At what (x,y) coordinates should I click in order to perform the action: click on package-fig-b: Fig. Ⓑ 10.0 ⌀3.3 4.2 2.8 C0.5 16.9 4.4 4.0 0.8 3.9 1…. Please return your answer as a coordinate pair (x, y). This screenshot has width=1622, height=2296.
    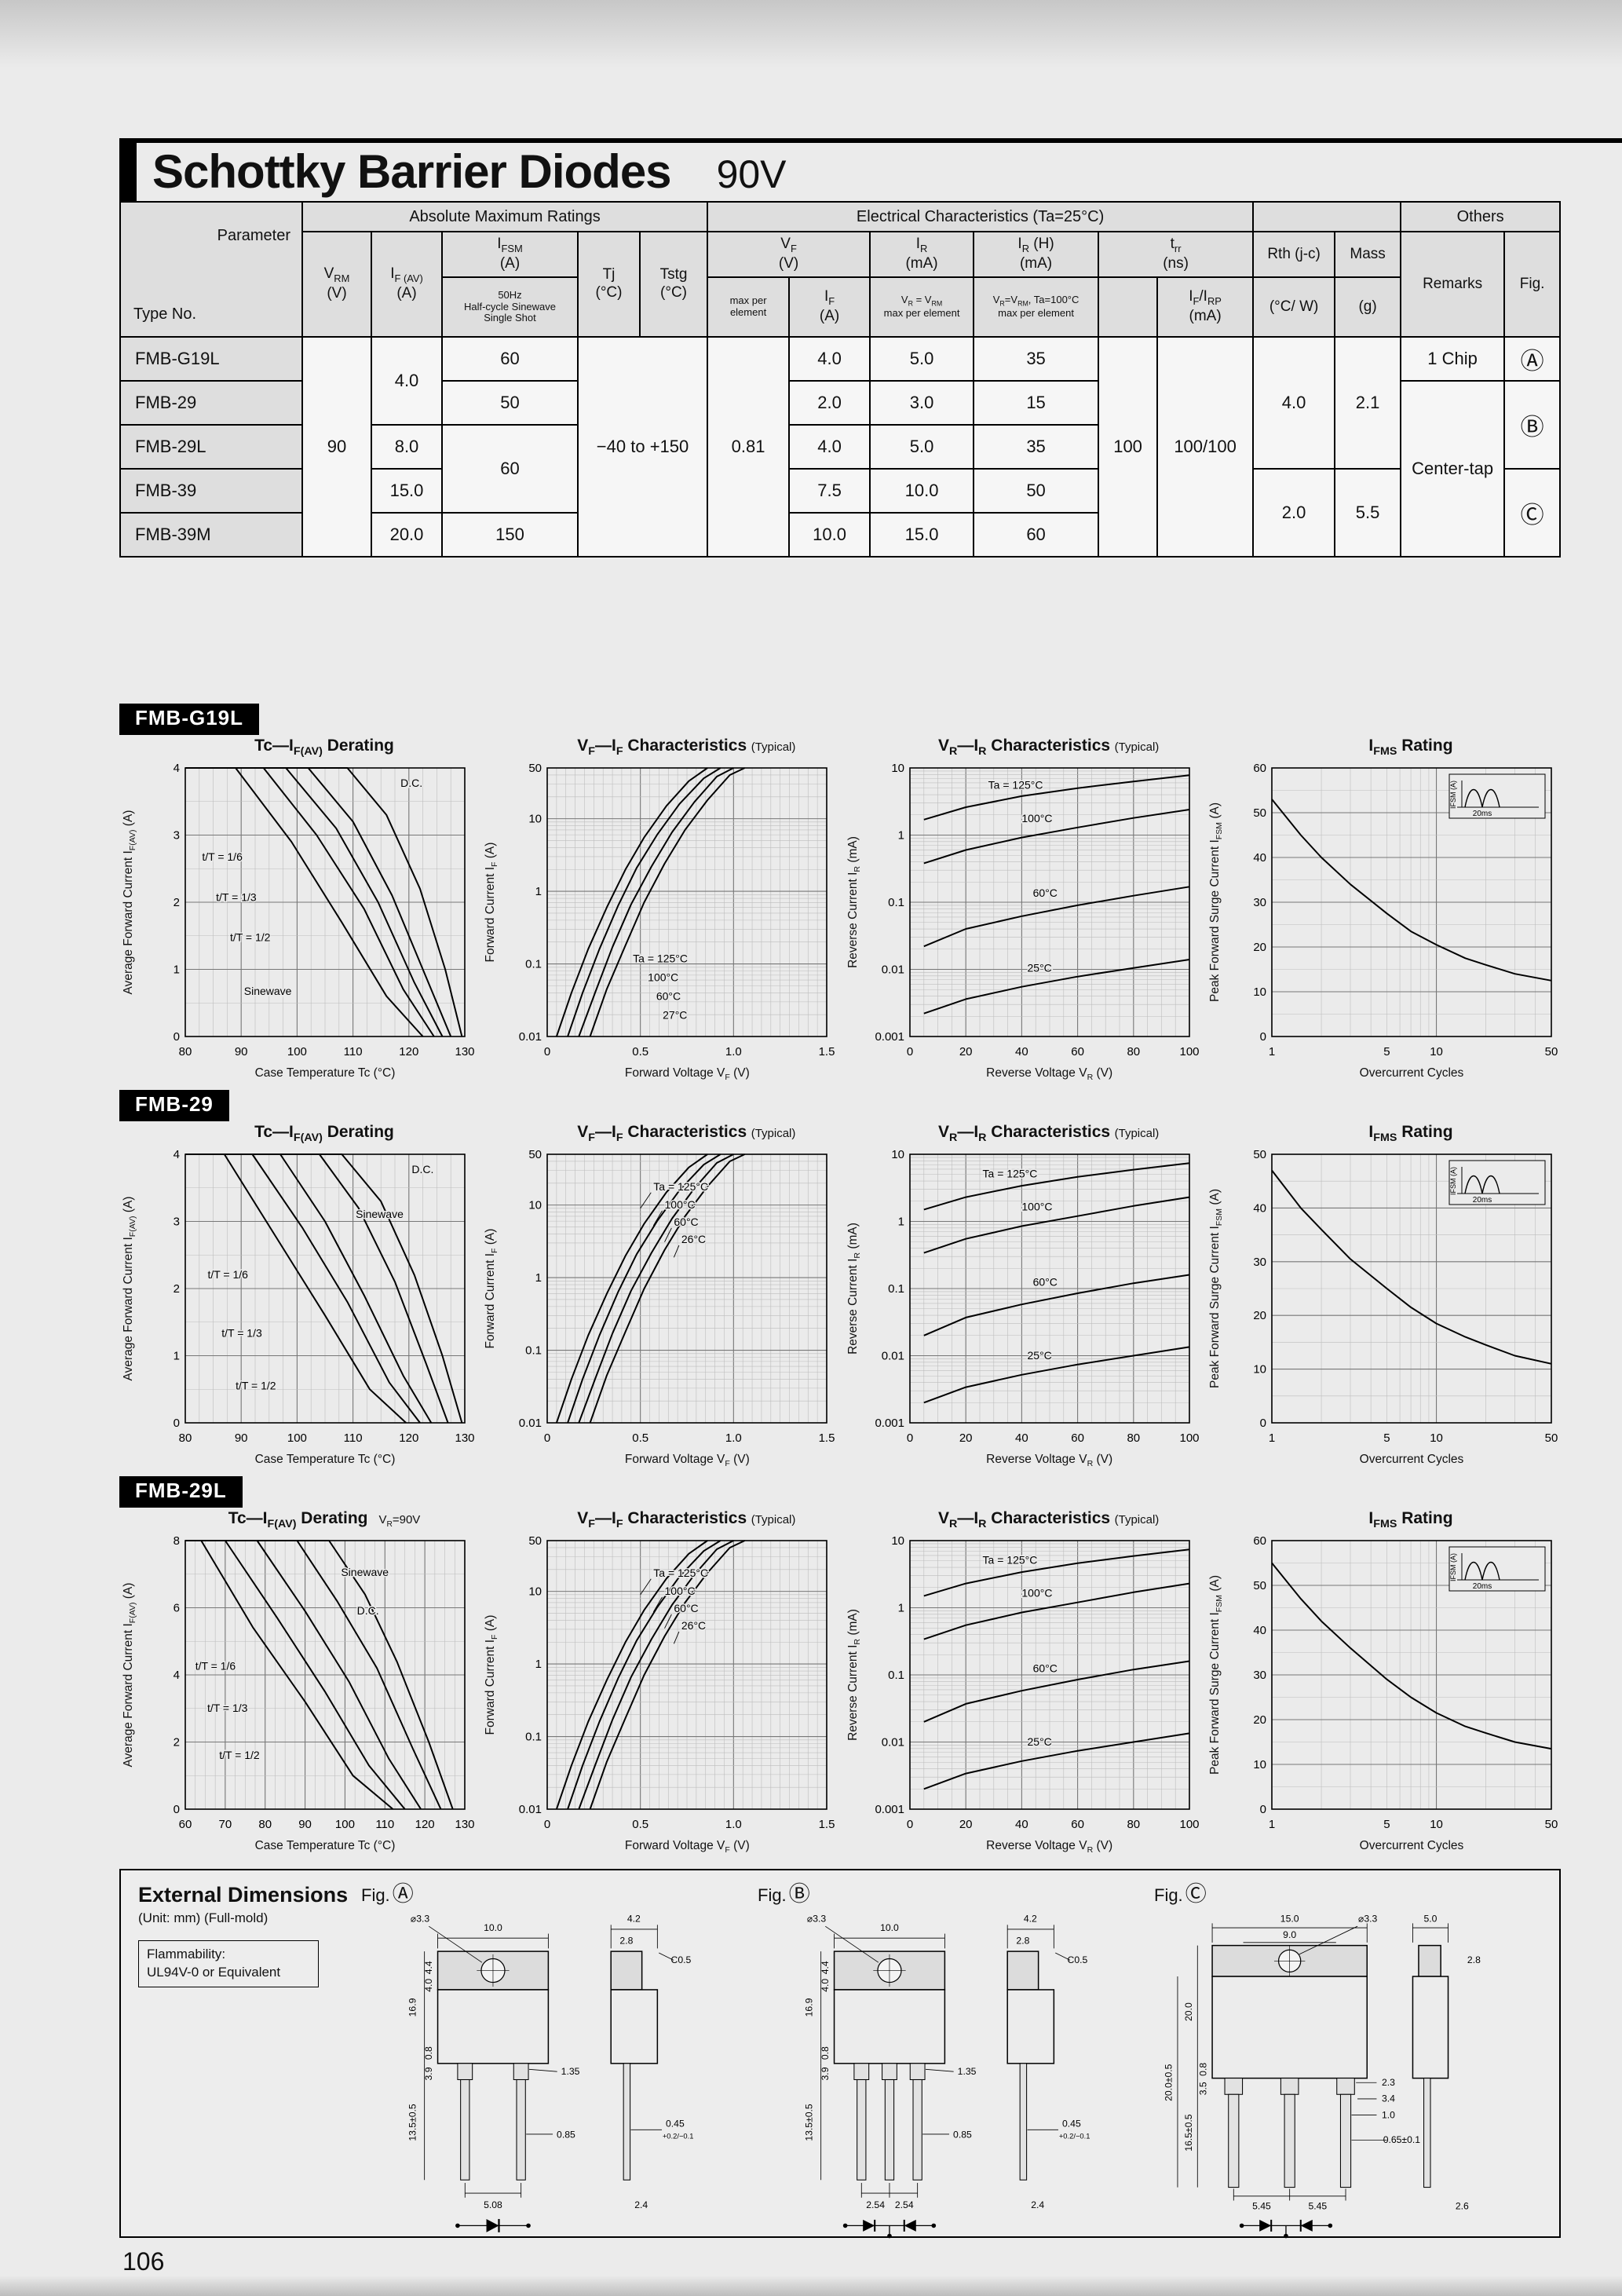
    Looking at the image, I should click on (951, 2055).